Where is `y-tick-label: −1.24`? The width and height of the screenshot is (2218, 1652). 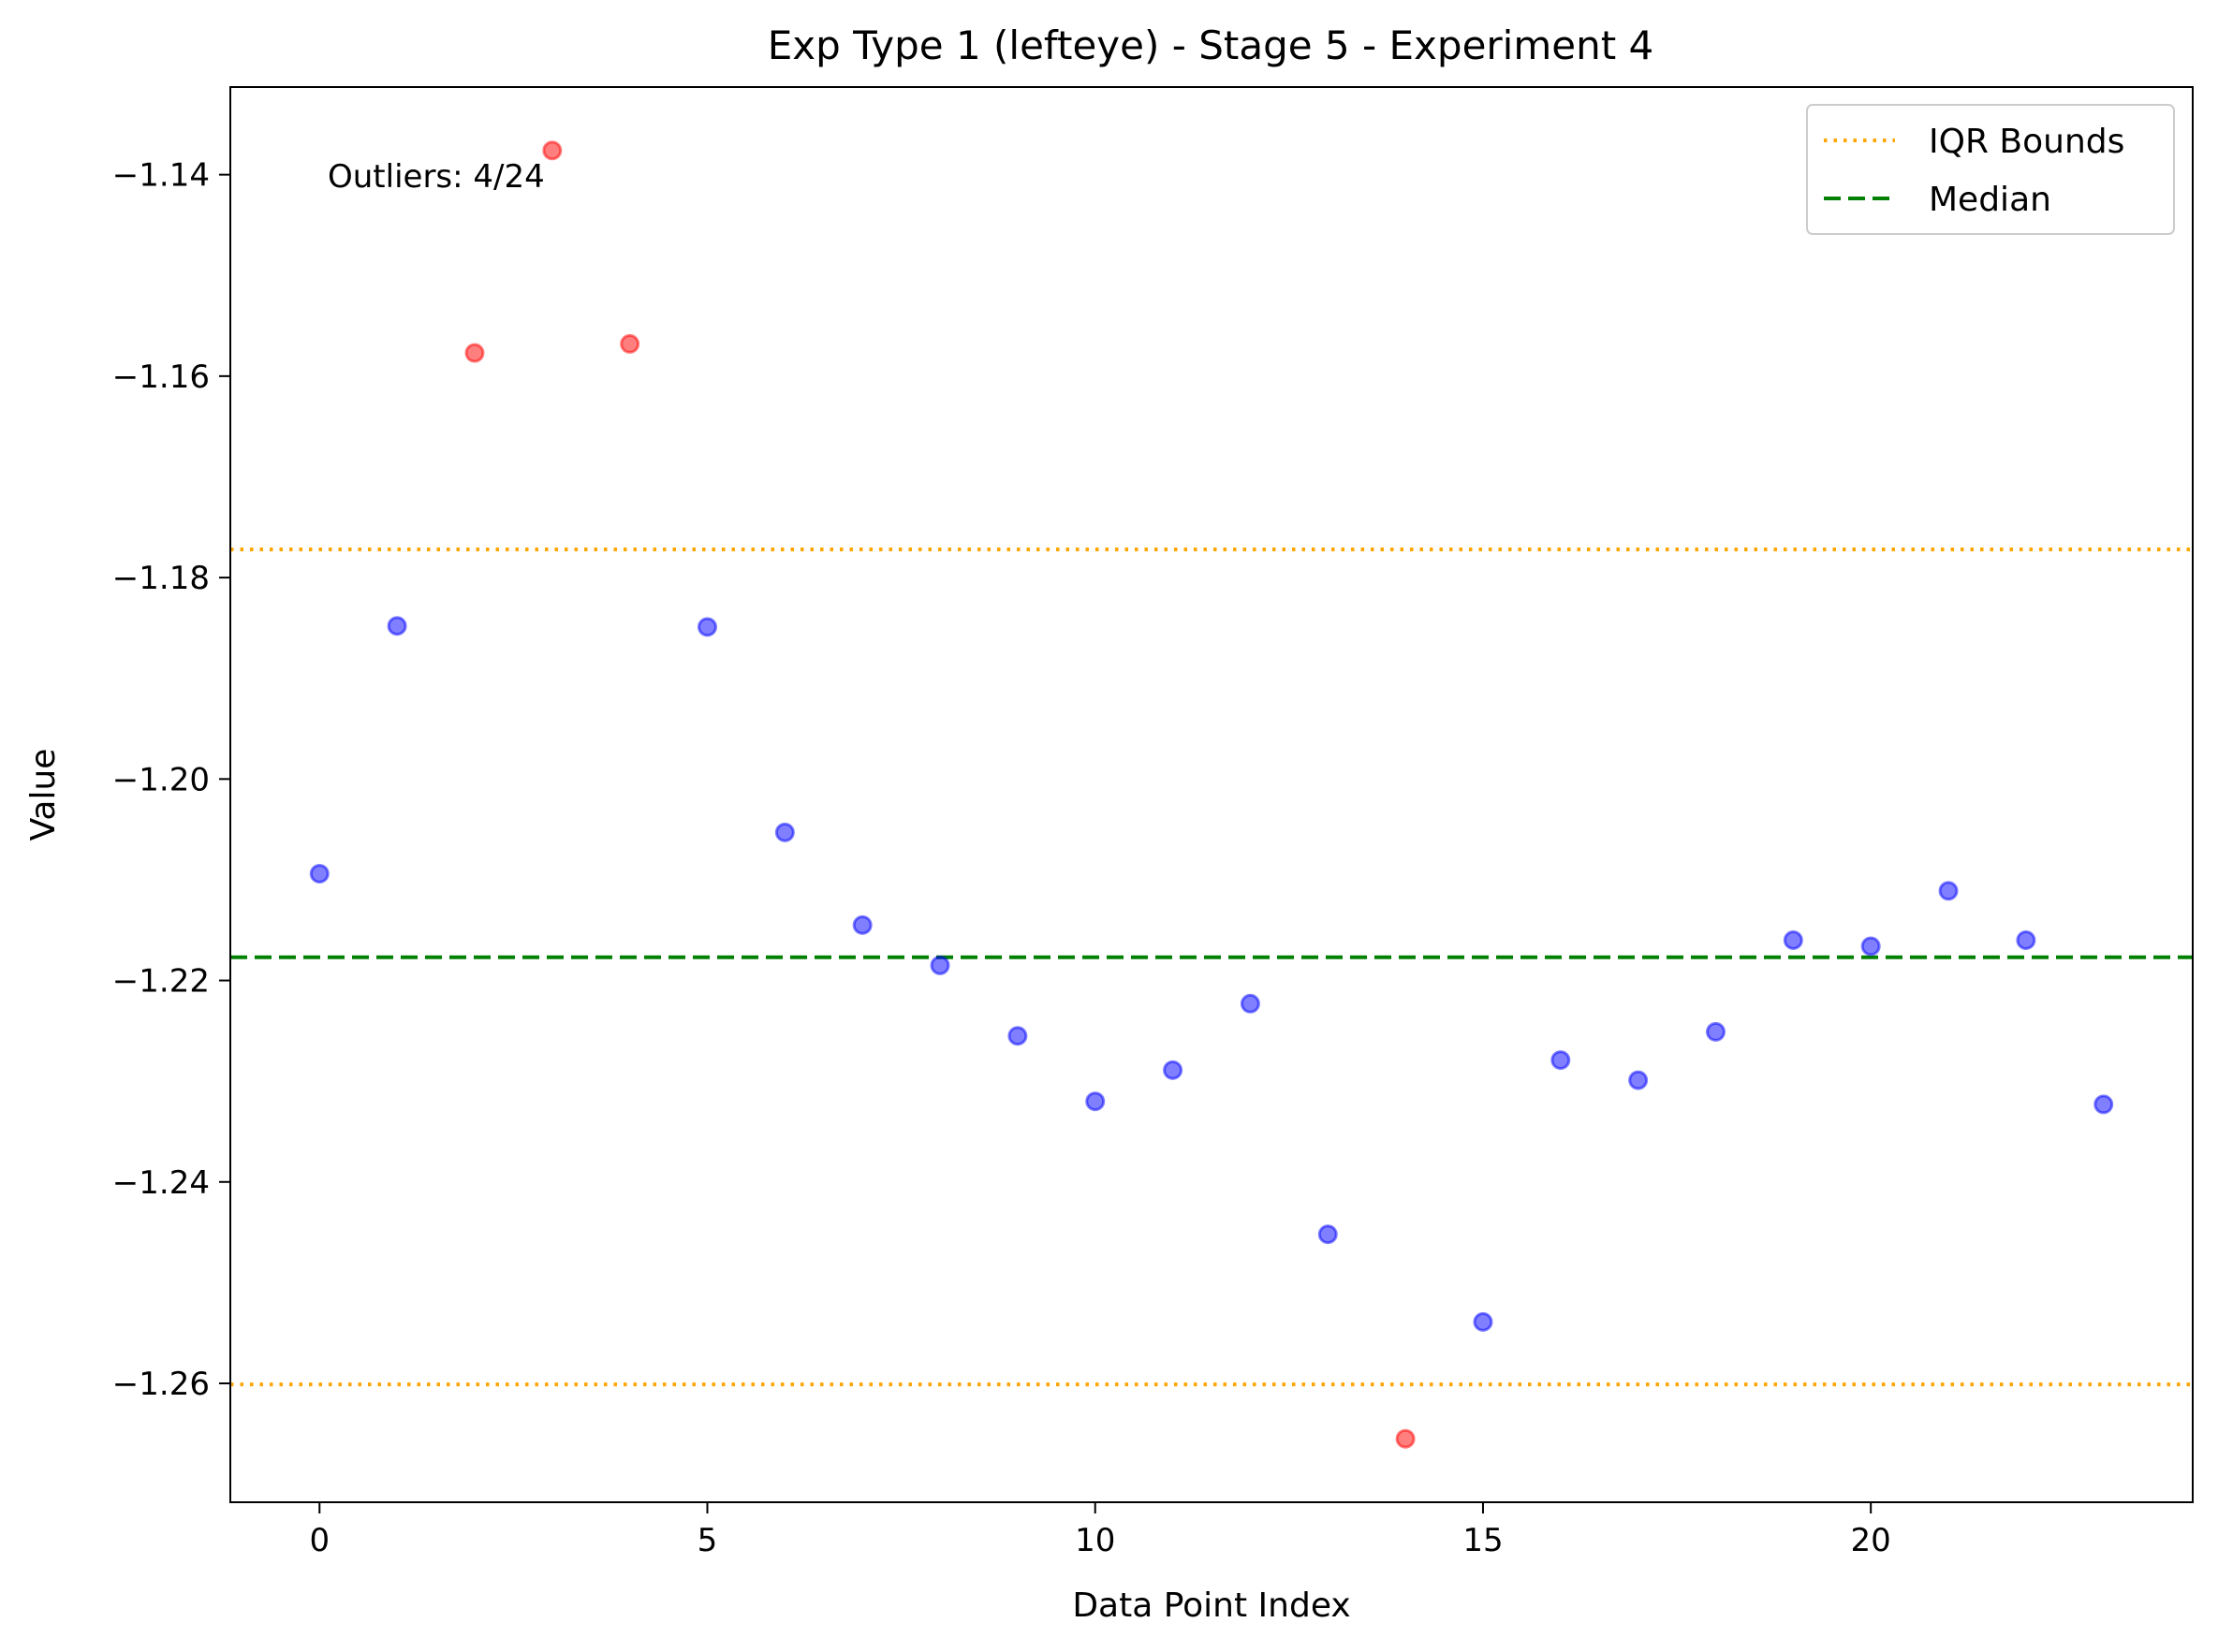 y-tick-label: −1.24 is located at coordinates (161, 1183).